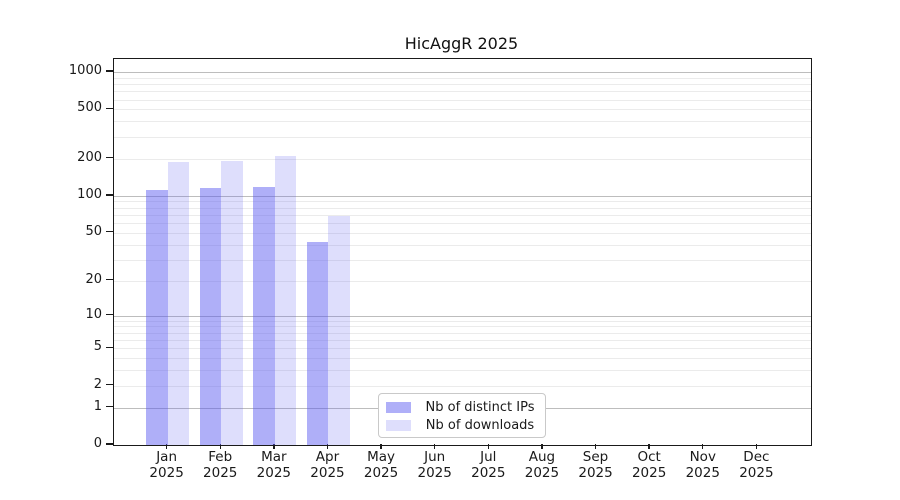  I want to click on legend-swatch-downloads, so click(398, 425).